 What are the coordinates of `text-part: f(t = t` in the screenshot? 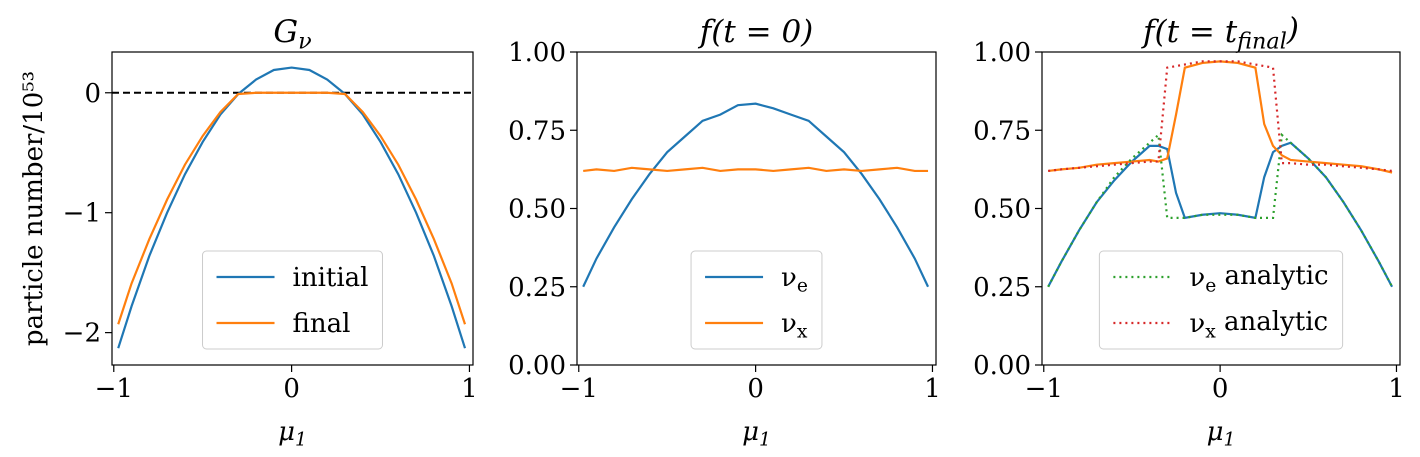 It's located at (1189, 32).